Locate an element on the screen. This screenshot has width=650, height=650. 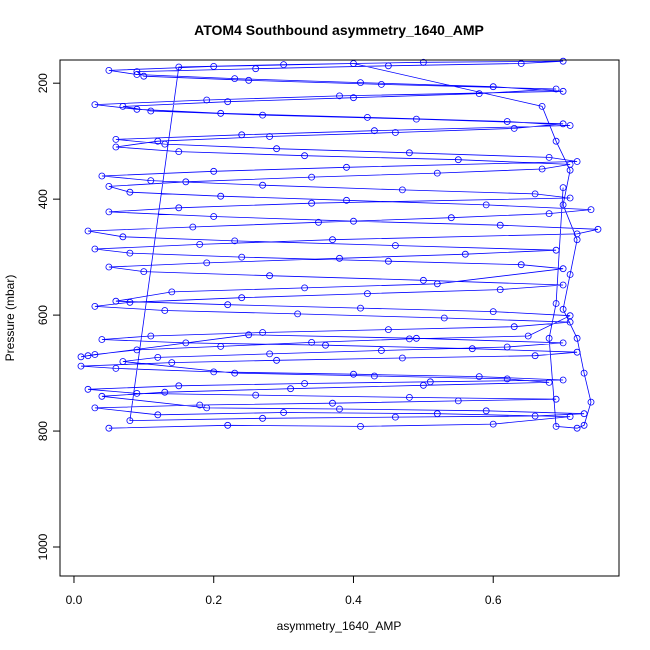
y-axis-label: Pressure (mbar) is located at coordinates (10, 318).